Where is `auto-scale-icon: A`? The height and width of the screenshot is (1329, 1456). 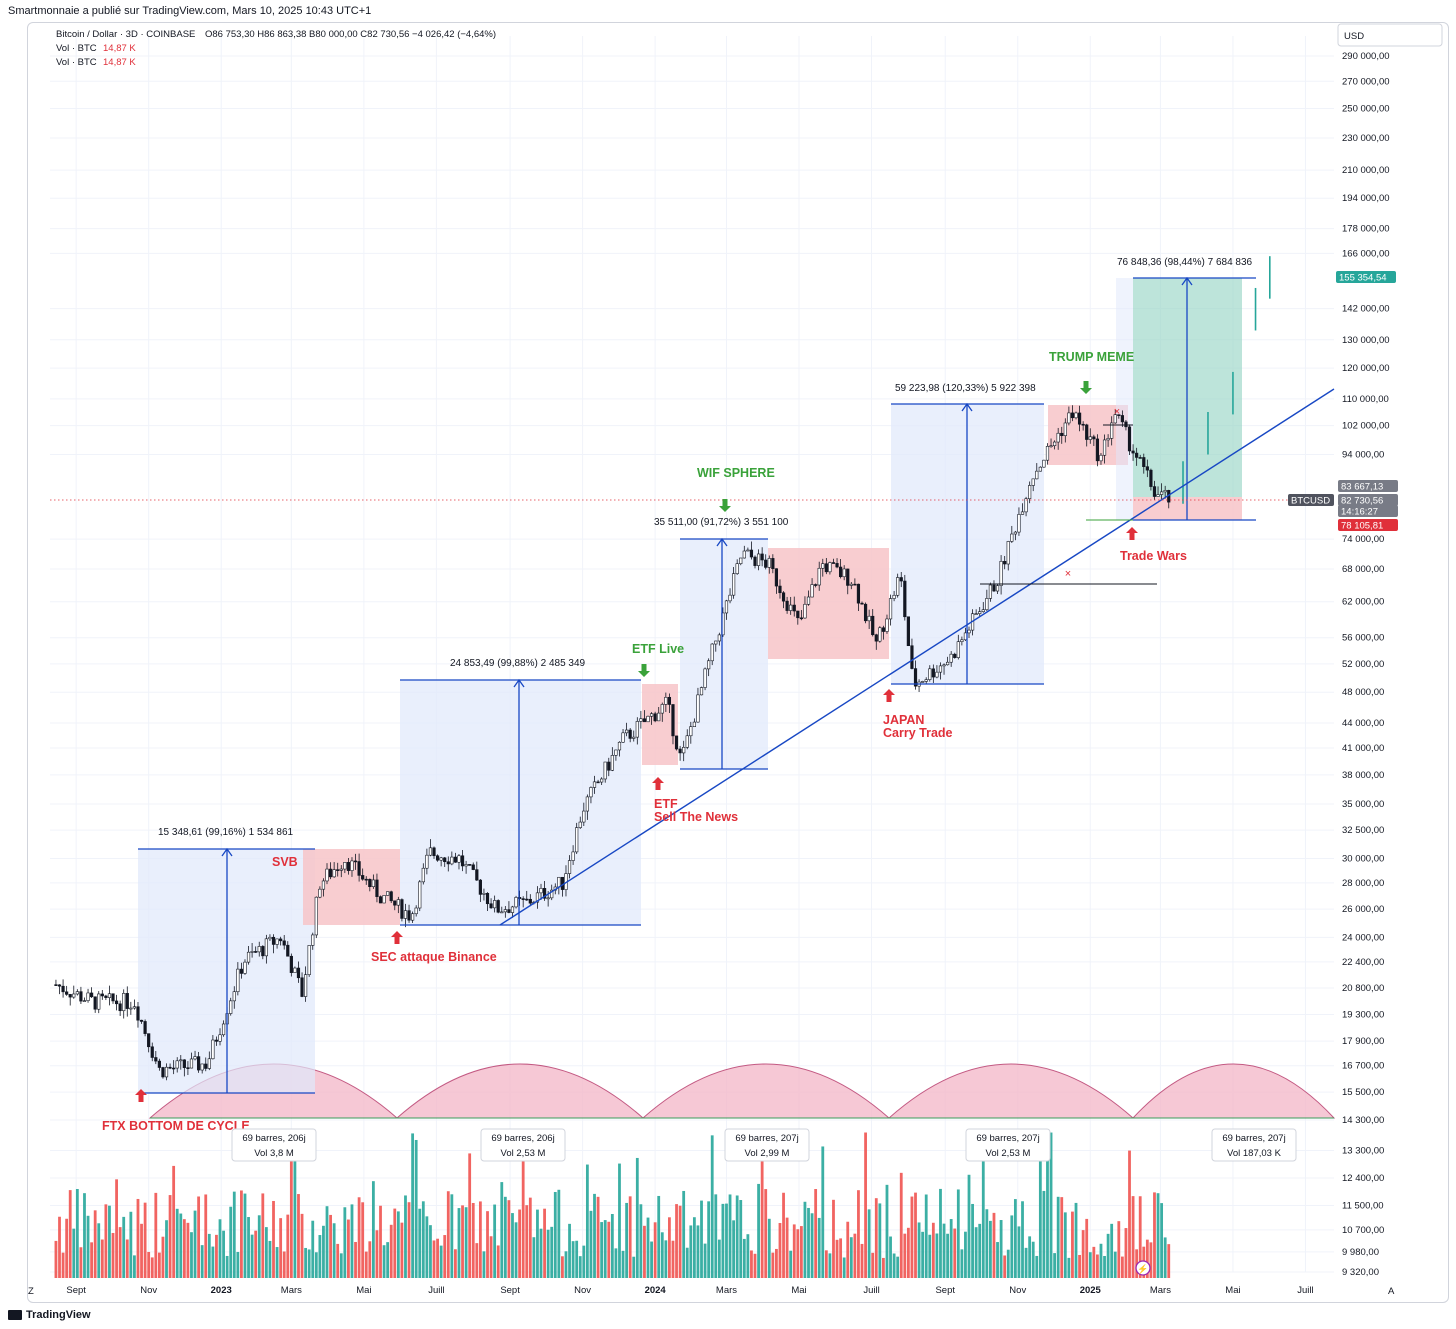 auto-scale-icon: A is located at coordinates (1391, 1291).